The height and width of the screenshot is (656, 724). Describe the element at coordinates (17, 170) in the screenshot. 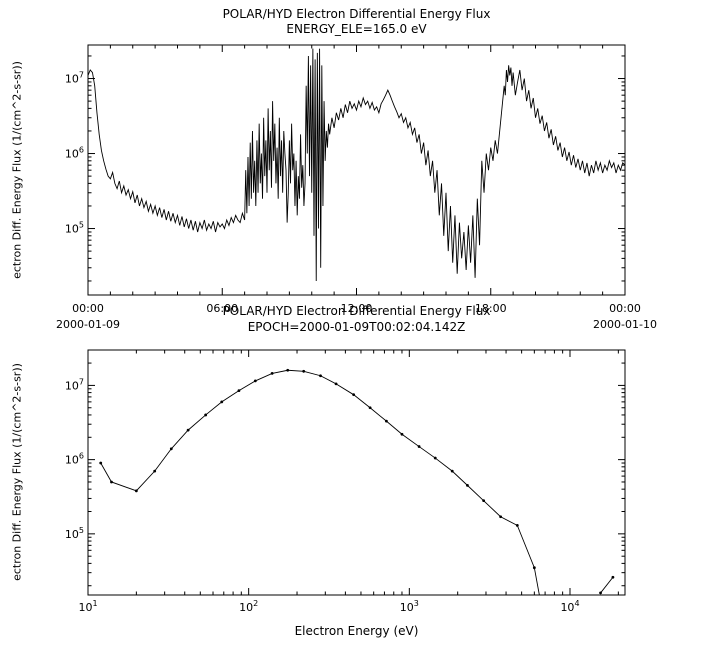

I see `timeseries-y-axis-label: ectron Diff. Energy Flux (1/(cm^2-s-sr))` at that location.